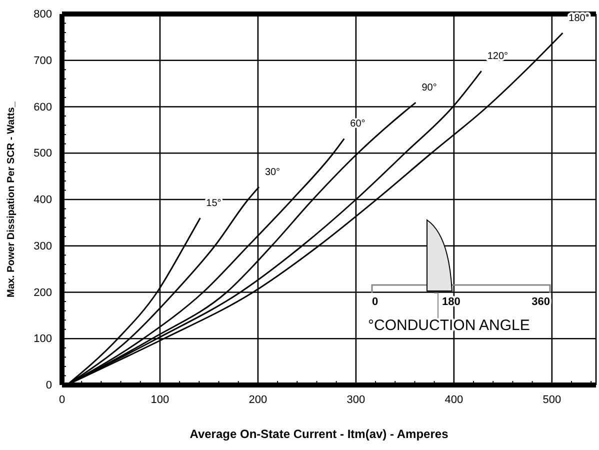 The image size is (599, 450). Describe the element at coordinates (43, 154) in the screenshot. I see `y-tick-label: 500` at that location.